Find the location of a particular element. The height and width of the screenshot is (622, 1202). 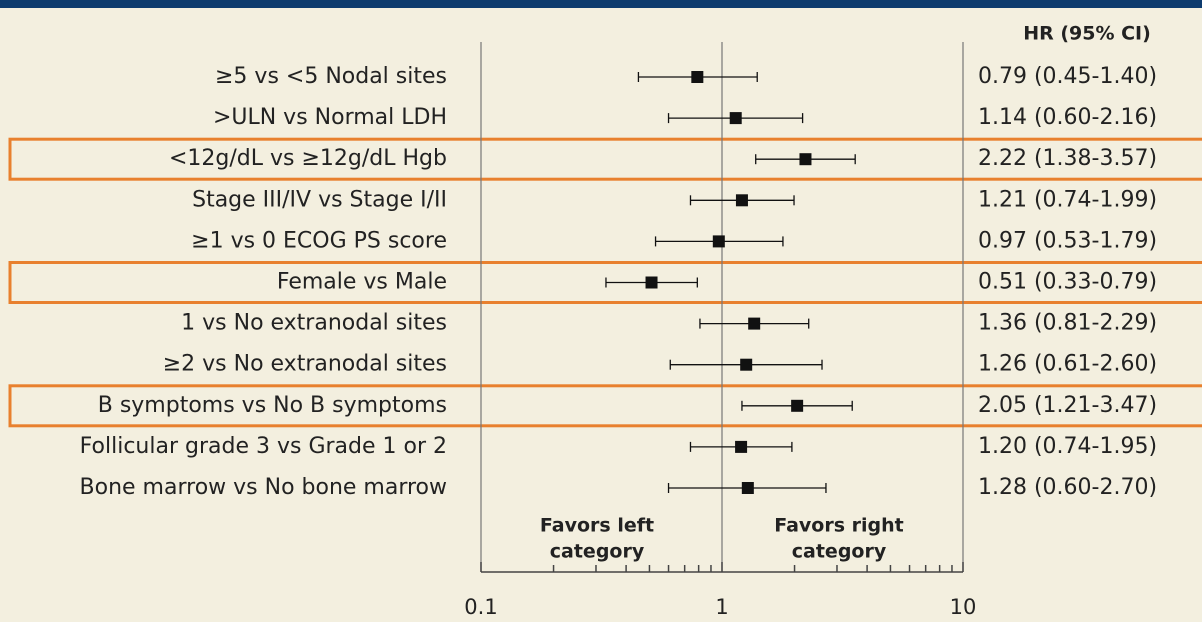

row-label: >ULN vs Normal LDH is located at coordinates (330, 117).